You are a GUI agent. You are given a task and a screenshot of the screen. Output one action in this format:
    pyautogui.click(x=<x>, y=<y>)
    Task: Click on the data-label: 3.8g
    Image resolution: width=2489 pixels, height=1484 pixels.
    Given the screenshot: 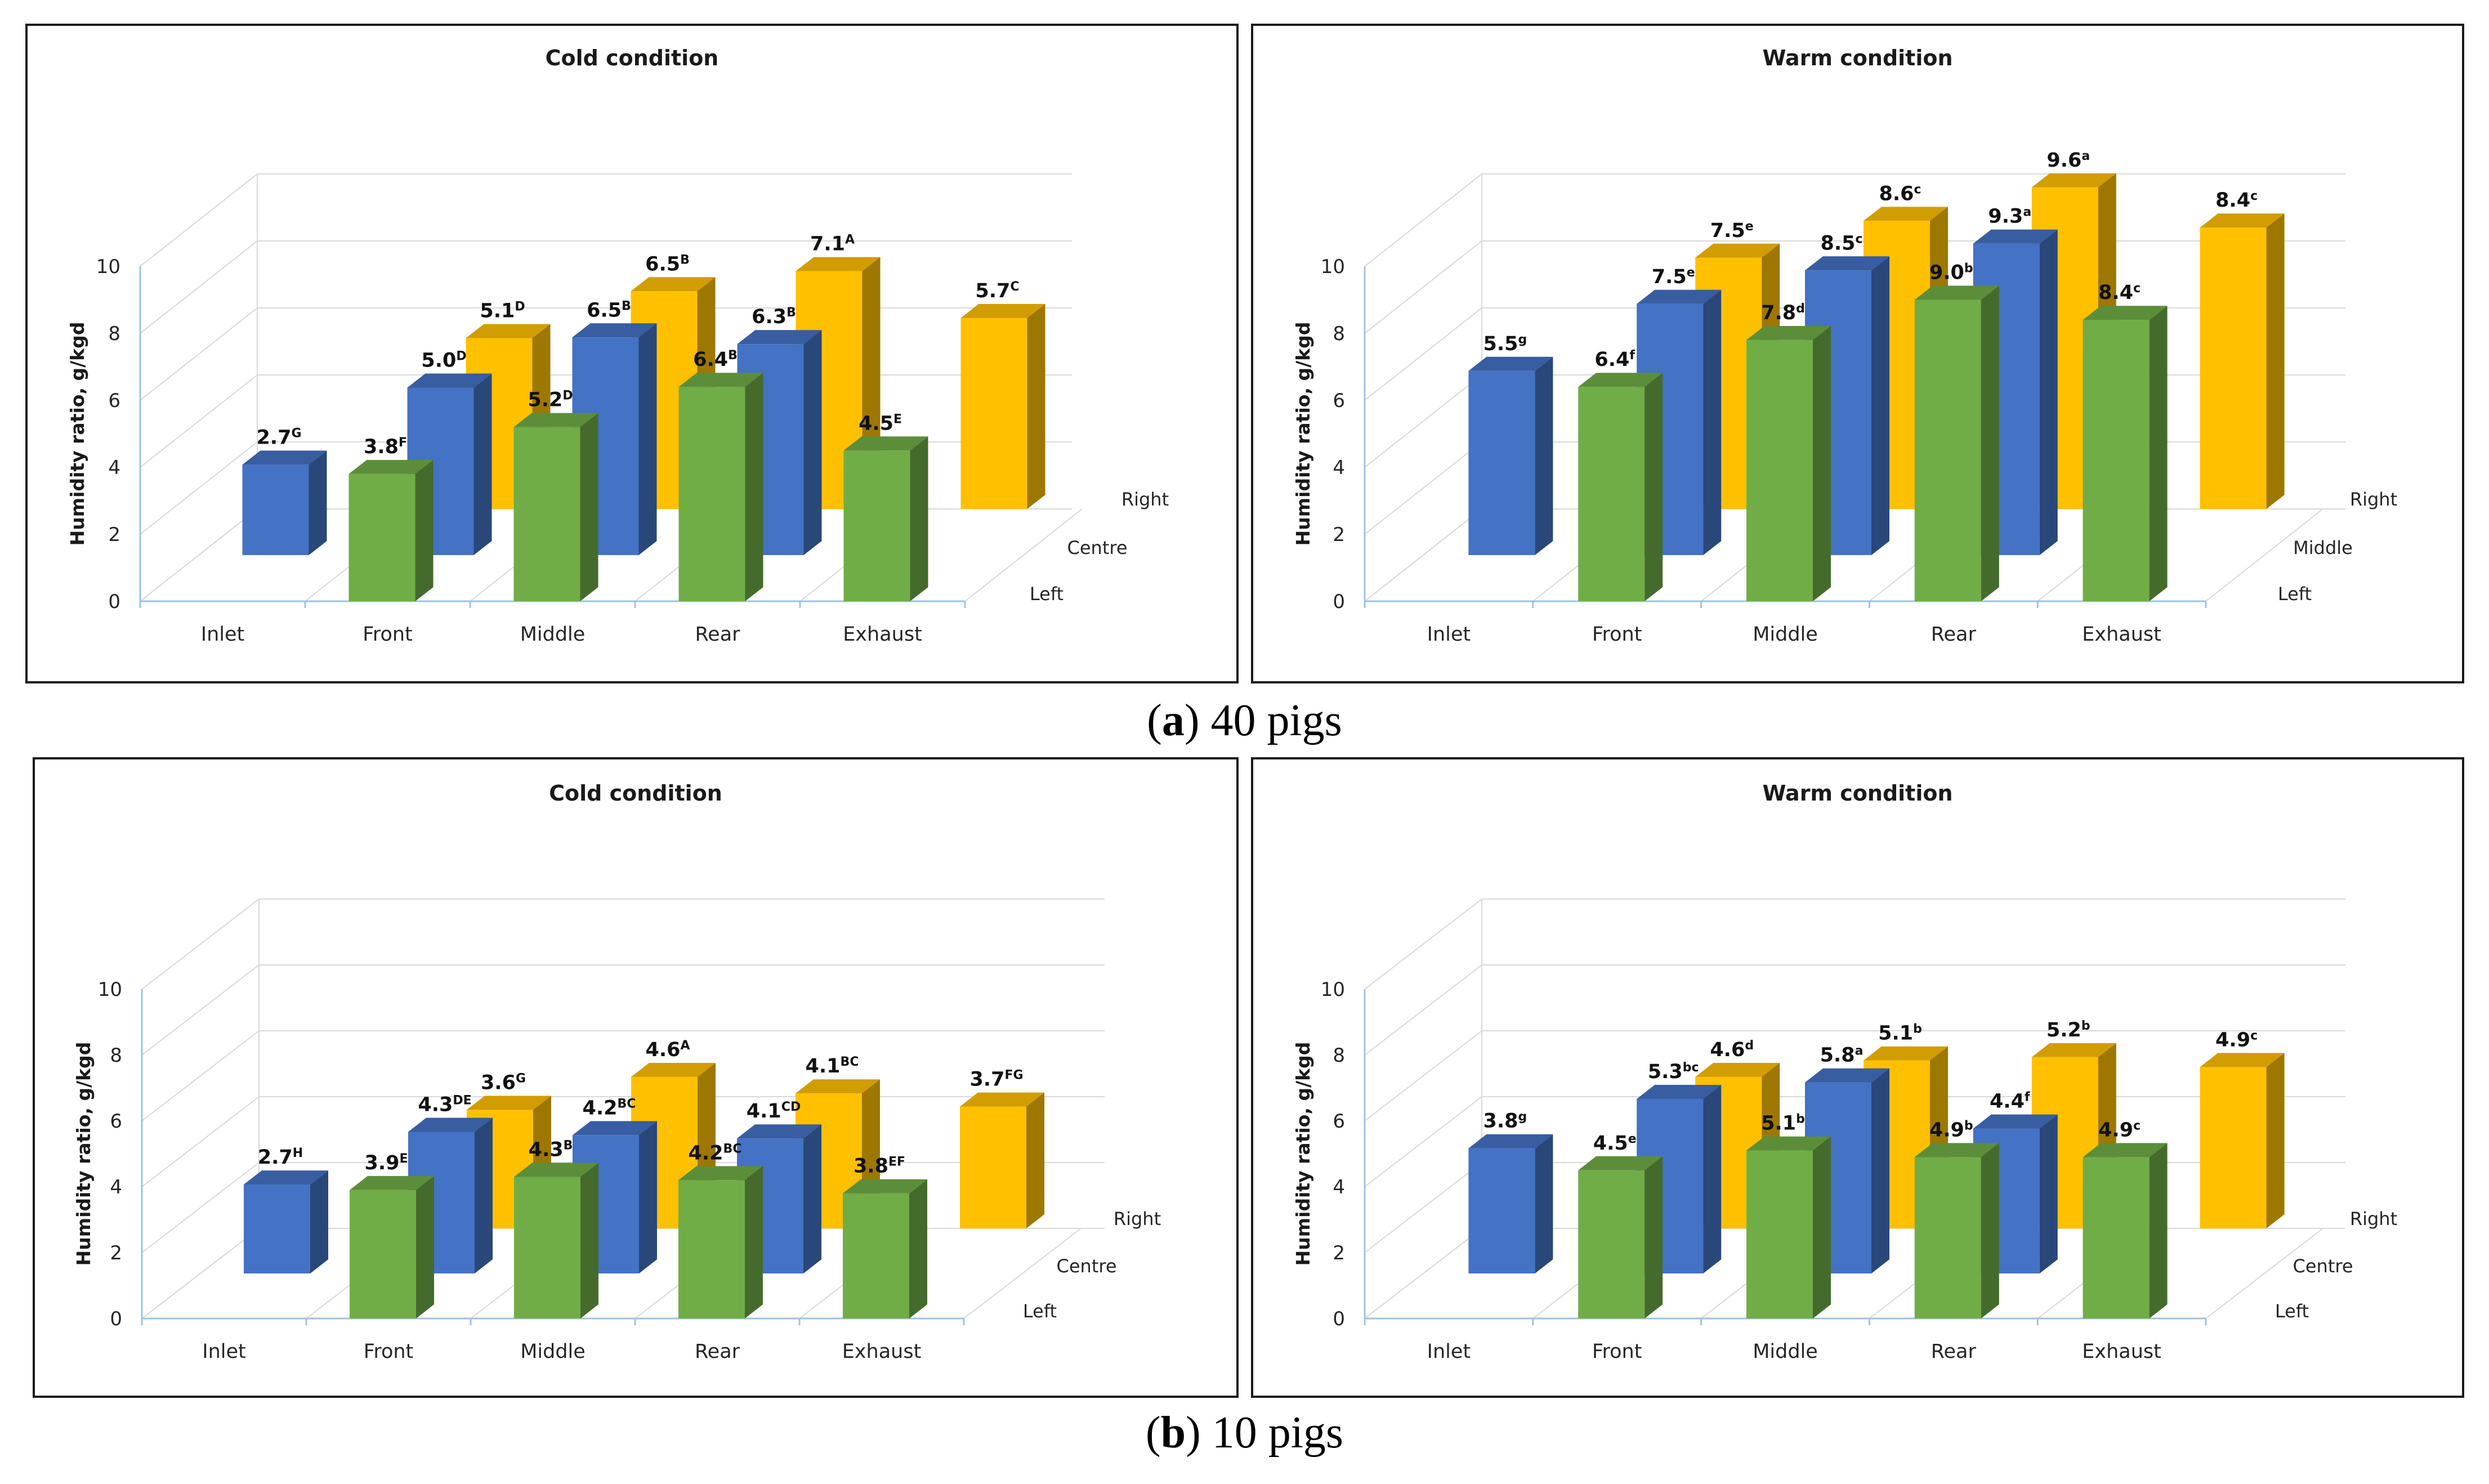 What is the action you would take?
    pyautogui.click(x=1505, y=1122)
    